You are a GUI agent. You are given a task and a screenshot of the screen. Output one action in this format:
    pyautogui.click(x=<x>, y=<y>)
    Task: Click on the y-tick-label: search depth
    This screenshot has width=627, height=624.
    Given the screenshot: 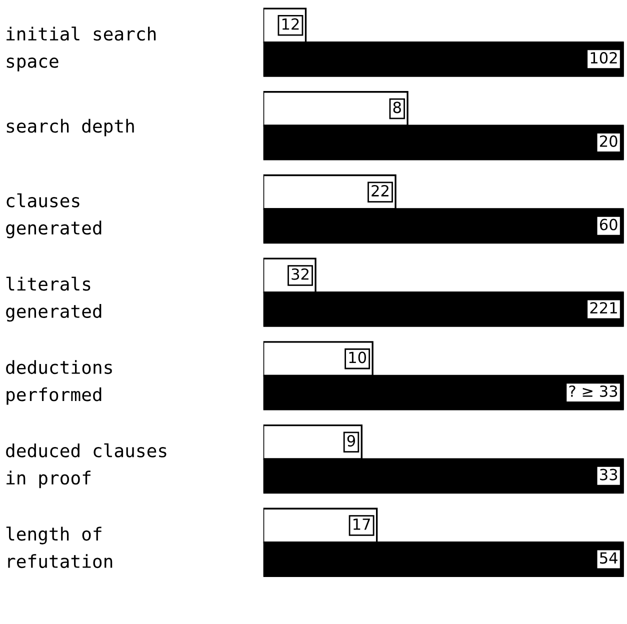 What is the action you would take?
    pyautogui.click(x=70, y=127)
    